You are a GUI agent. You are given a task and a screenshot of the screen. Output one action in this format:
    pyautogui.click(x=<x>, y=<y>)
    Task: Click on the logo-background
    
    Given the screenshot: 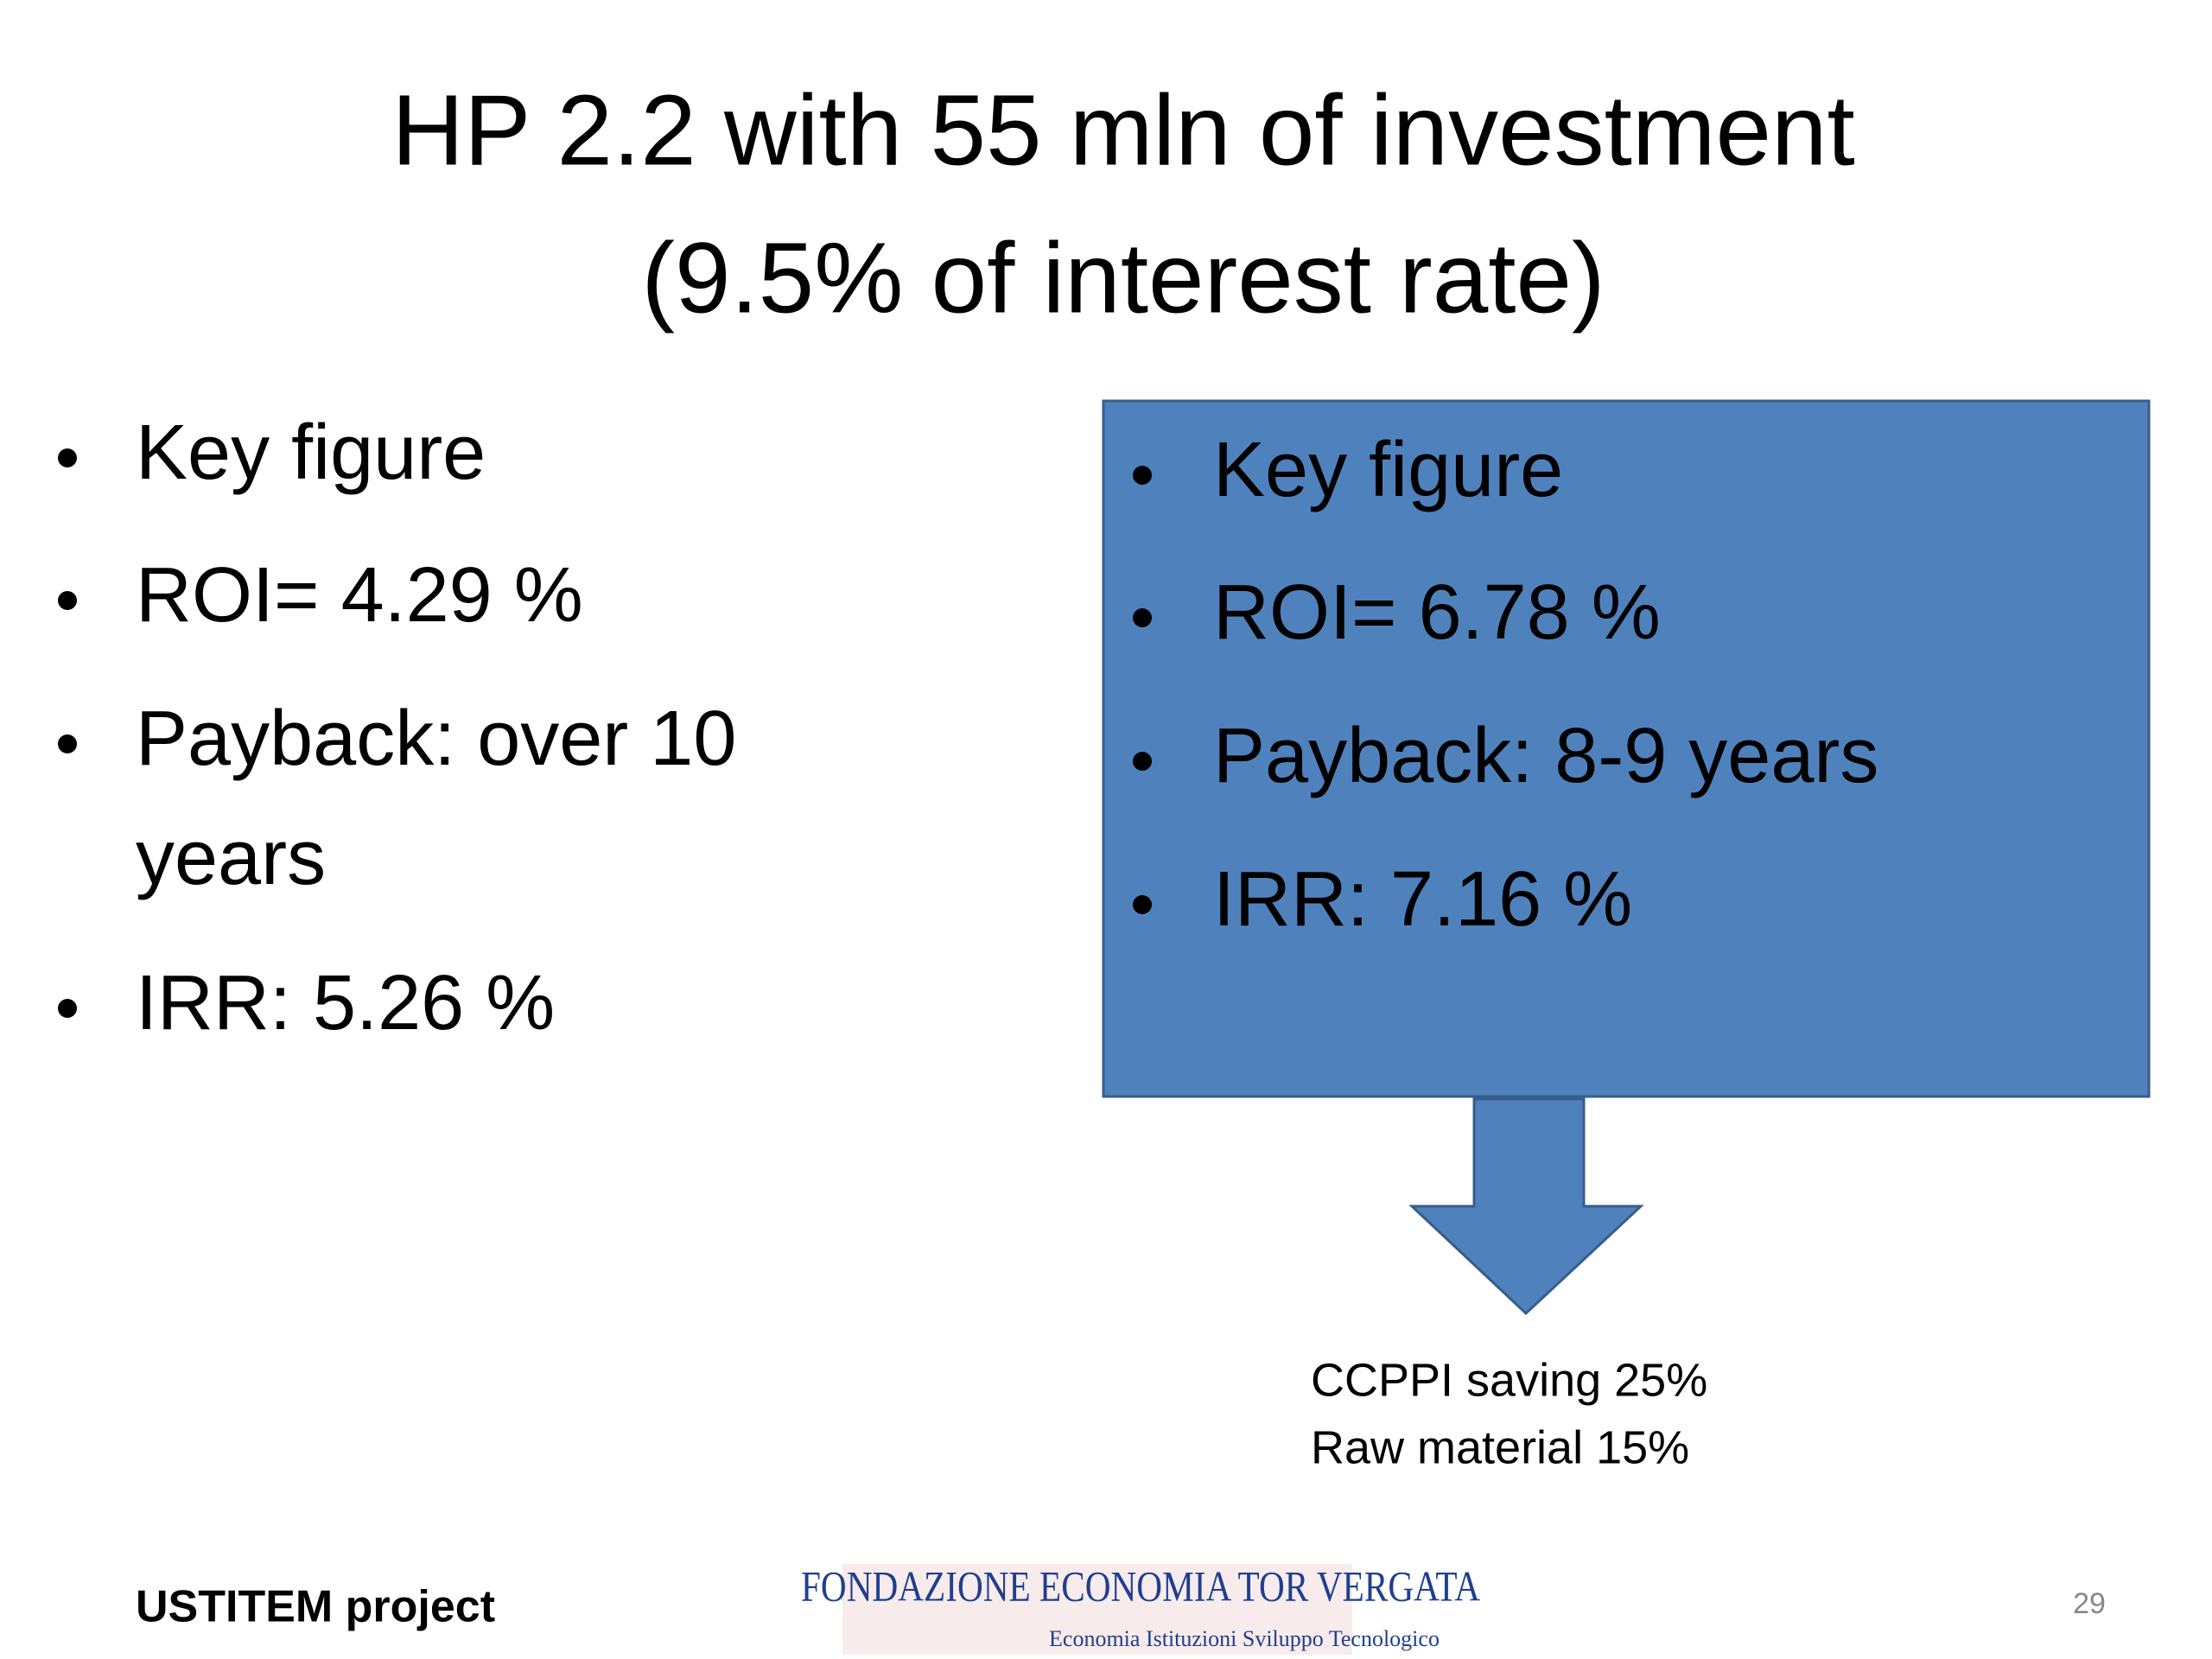 What is the action you would take?
    pyautogui.click(x=1097, y=1609)
    